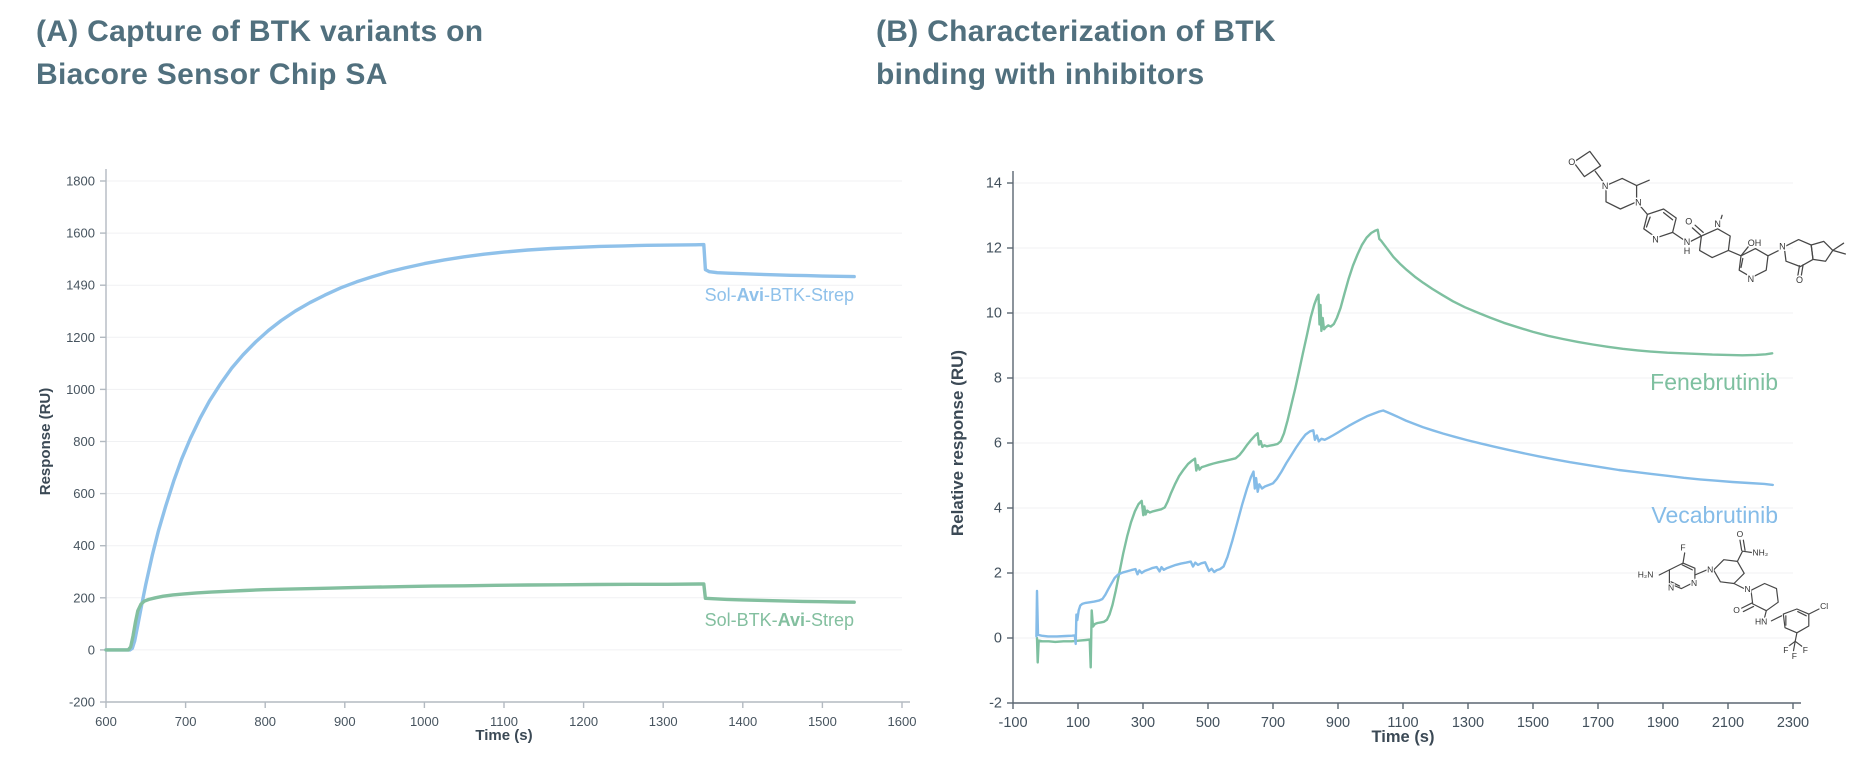 Image resolution: width=1861 pixels, height=779 pixels. I want to click on chart-b-x-tick-label: -100, so click(1012, 723).